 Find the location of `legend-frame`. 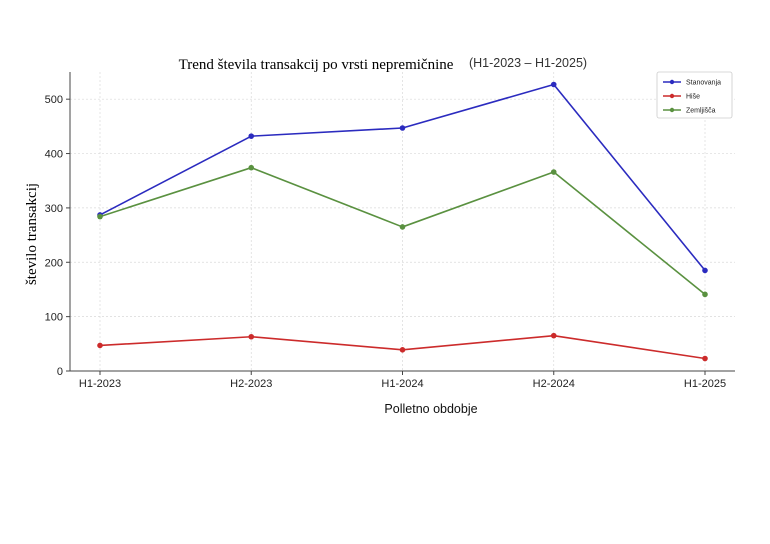

legend-frame is located at coordinates (694, 95).